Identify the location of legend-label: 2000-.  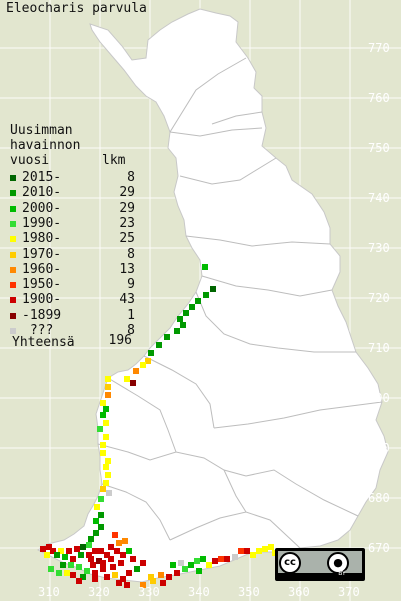
(42, 208).